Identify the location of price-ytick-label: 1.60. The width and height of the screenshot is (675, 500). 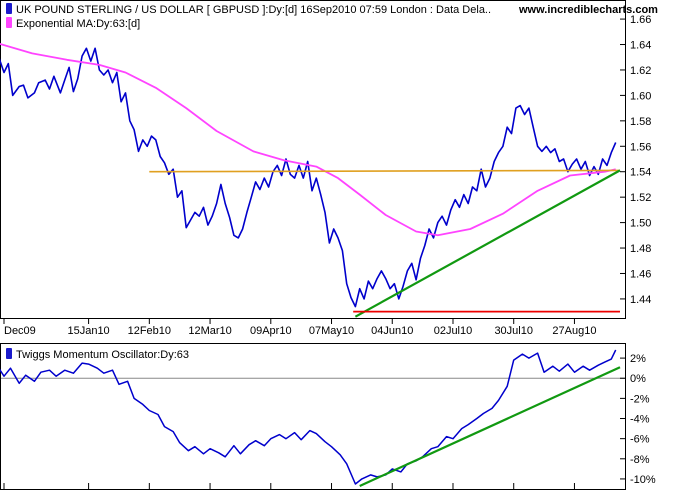
(640, 96).